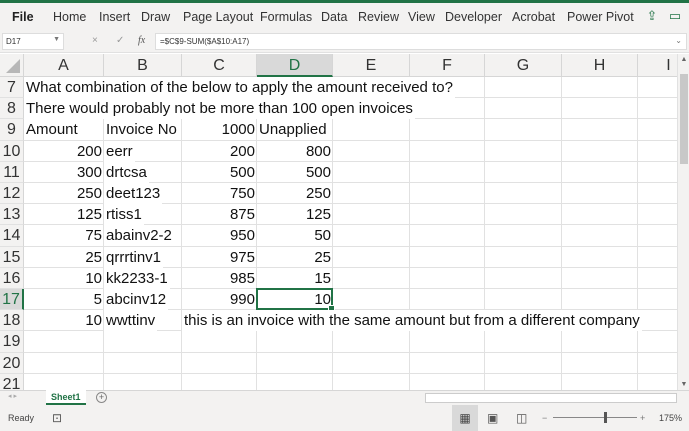 This screenshot has height=431, width=689. What do you see at coordinates (242, 299) in the screenshot?
I see `cell-C17: 990` at bounding box center [242, 299].